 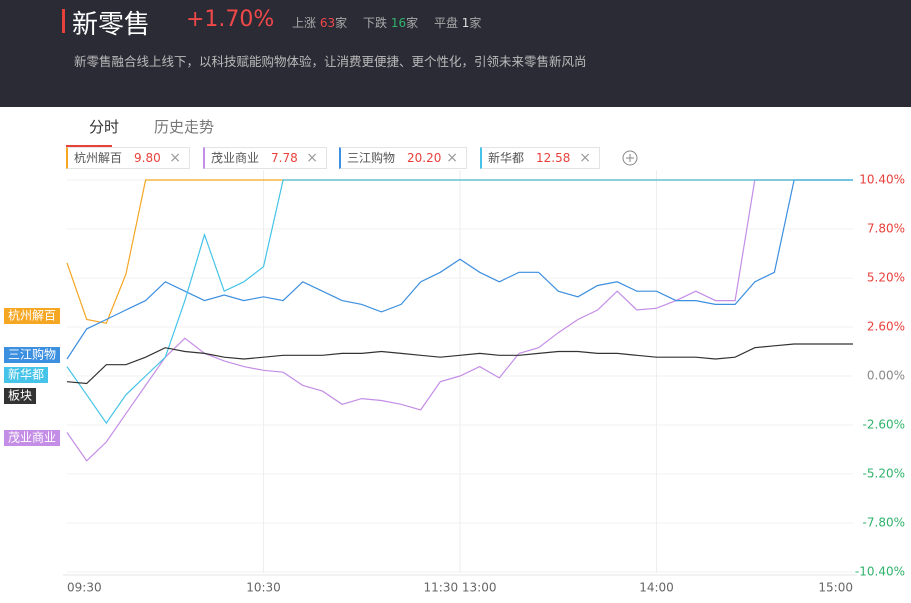 What do you see at coordinates (265, 158) in the screenshot?
I see `compare-chip: 茂业商业 7.78 ×` at bounding box center [265, 158].